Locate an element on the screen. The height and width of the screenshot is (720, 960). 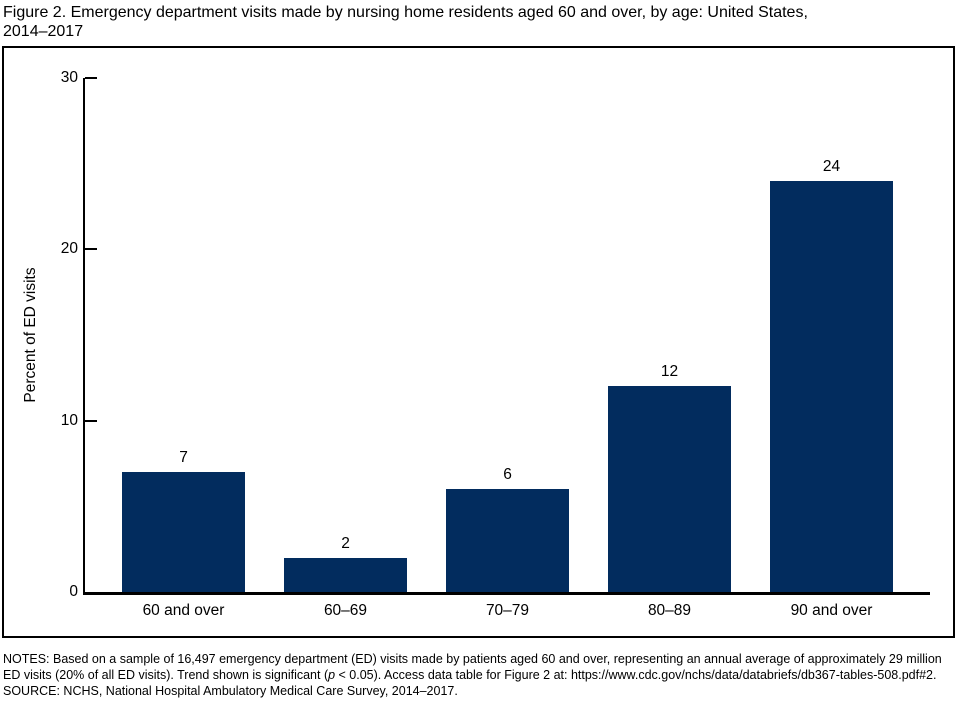
bar-group: 7 60 and over is located at coordinates (183, 348).